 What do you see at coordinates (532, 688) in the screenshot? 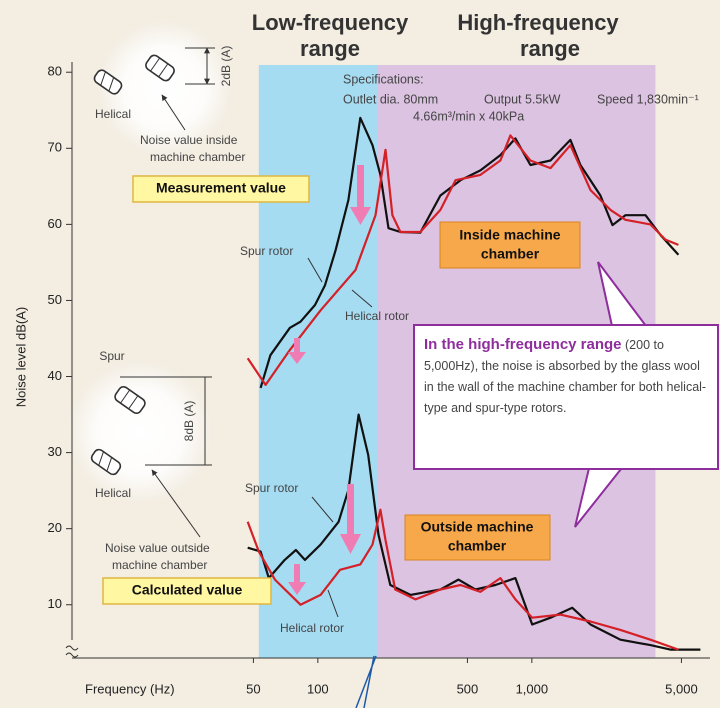
I see `x-tick-label: 1,000` at bounding box center [532, 688].